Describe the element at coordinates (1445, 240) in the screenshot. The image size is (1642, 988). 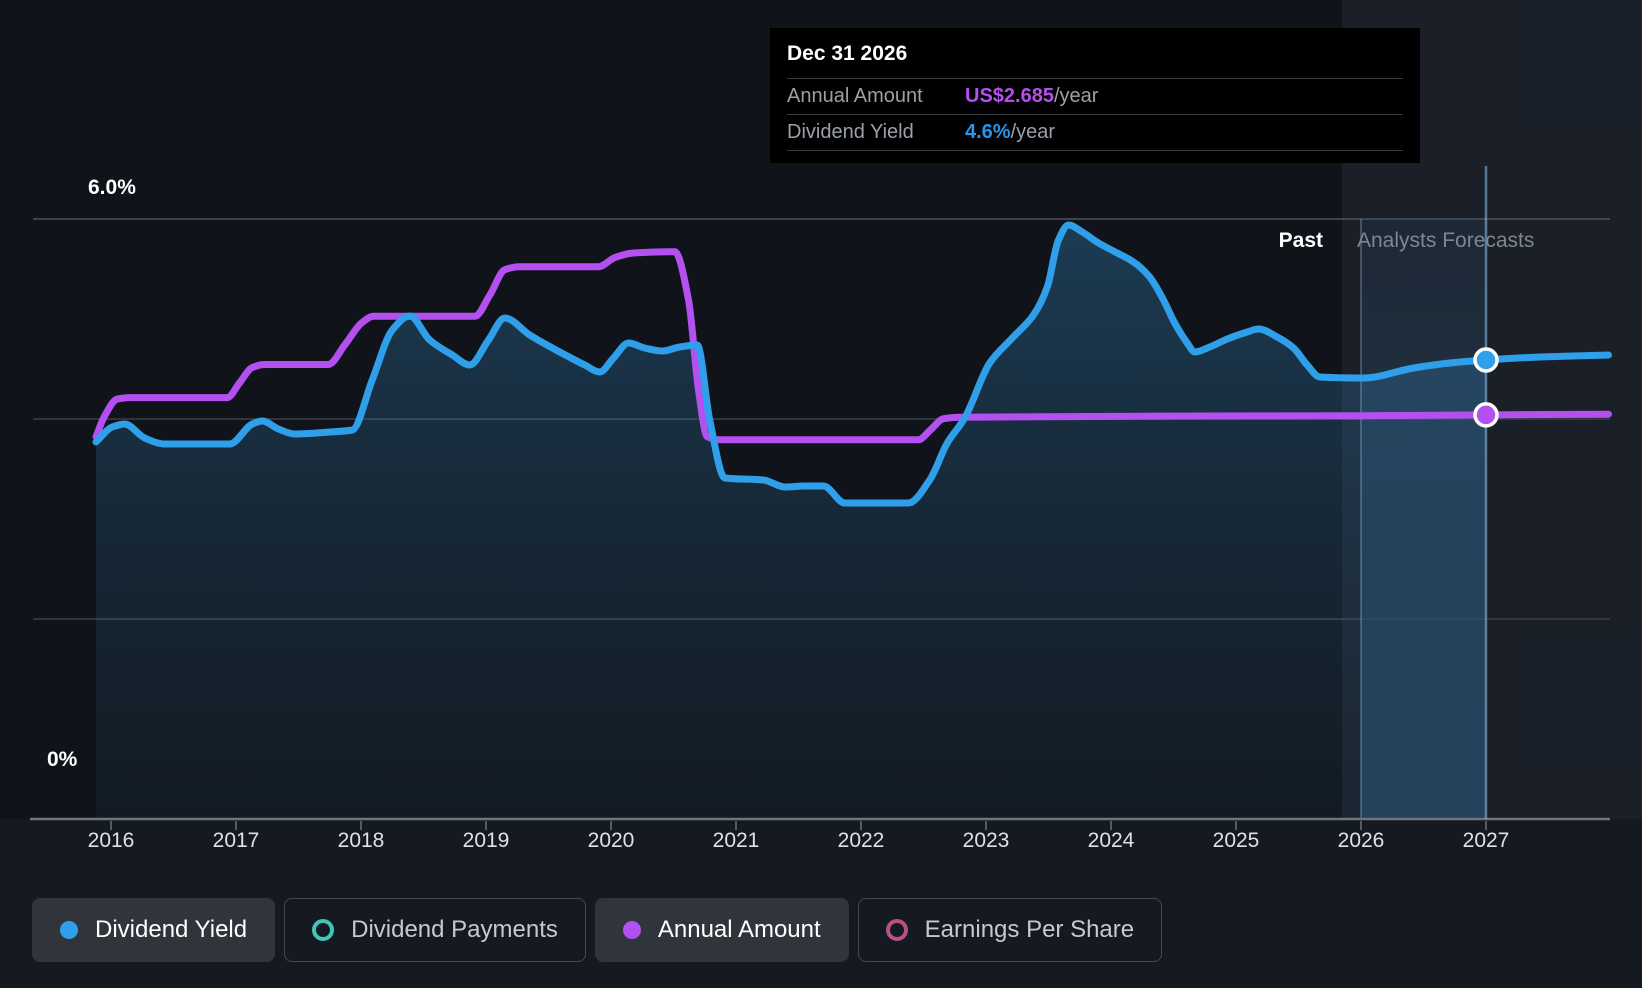
I see `analysts-forecasts-label: Analysts Forecasts` at that location.